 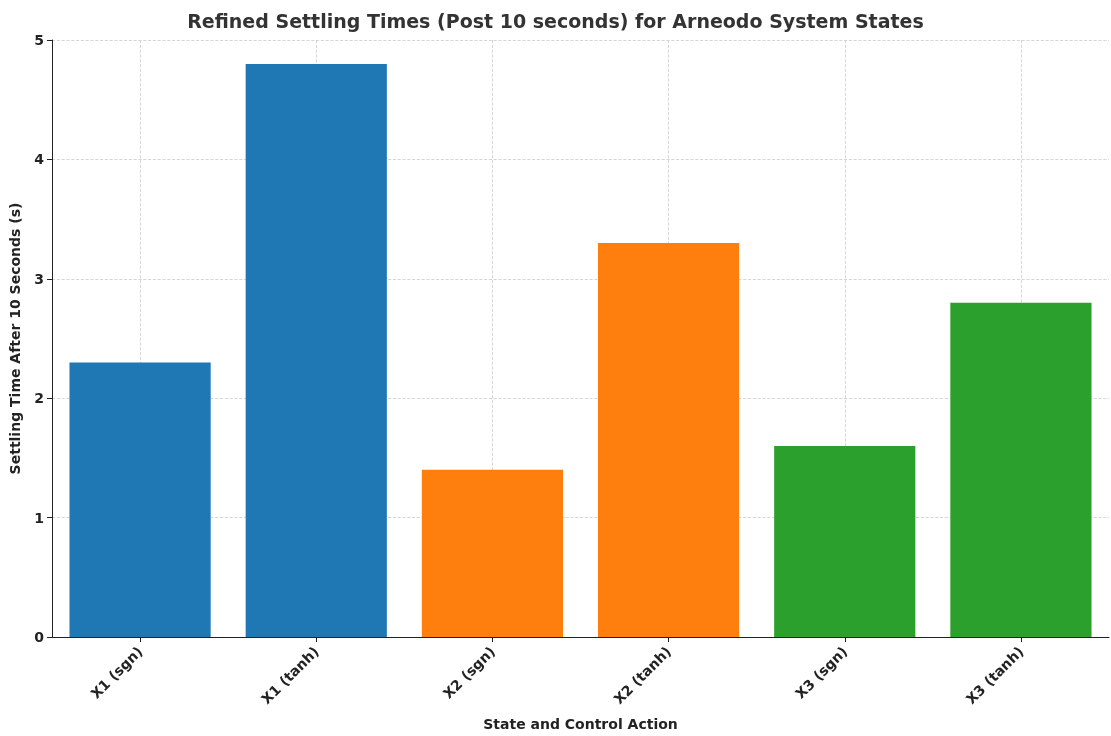 What do you see at coordinates (15, 338) in the screenshot?
I see `y-axis-title: Settling Time After 10 Seconds (s)` at bounding box center [15, 338].